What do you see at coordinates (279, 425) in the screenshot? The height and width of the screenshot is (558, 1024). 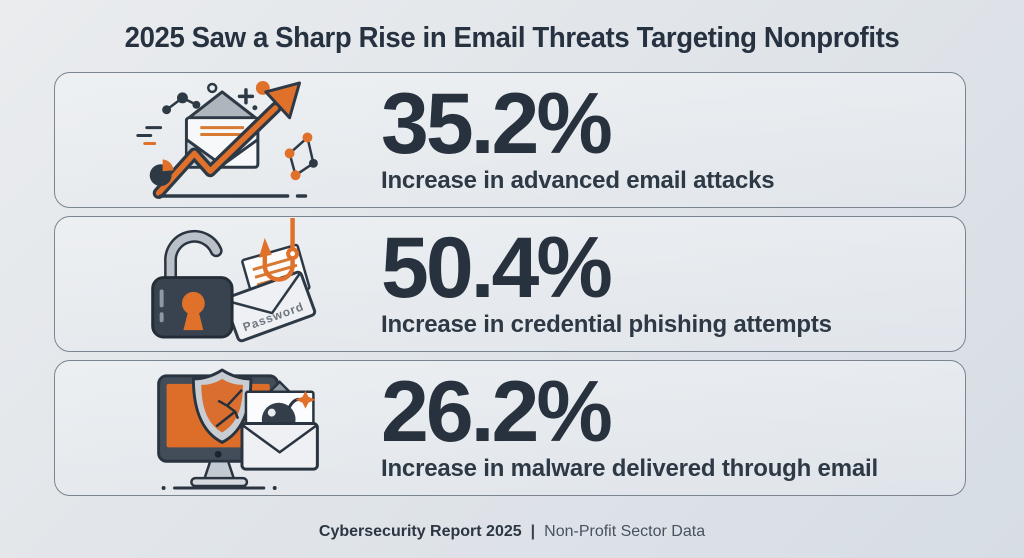 I see `bomb-envelope-glyph` at bounding box center [279, 425].